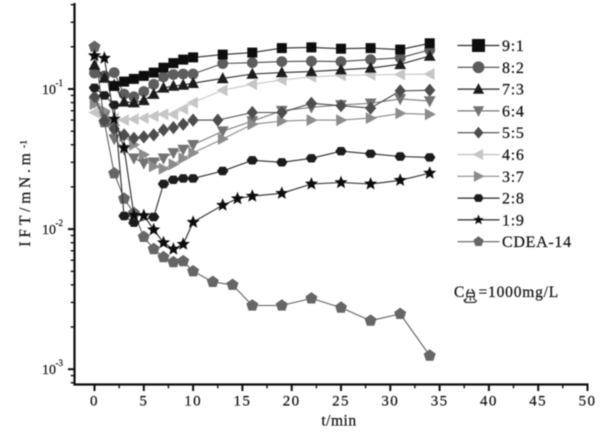 This screenshot has width=613, height=435. I want to click on svg-text: 8:2, so click(513, 68).